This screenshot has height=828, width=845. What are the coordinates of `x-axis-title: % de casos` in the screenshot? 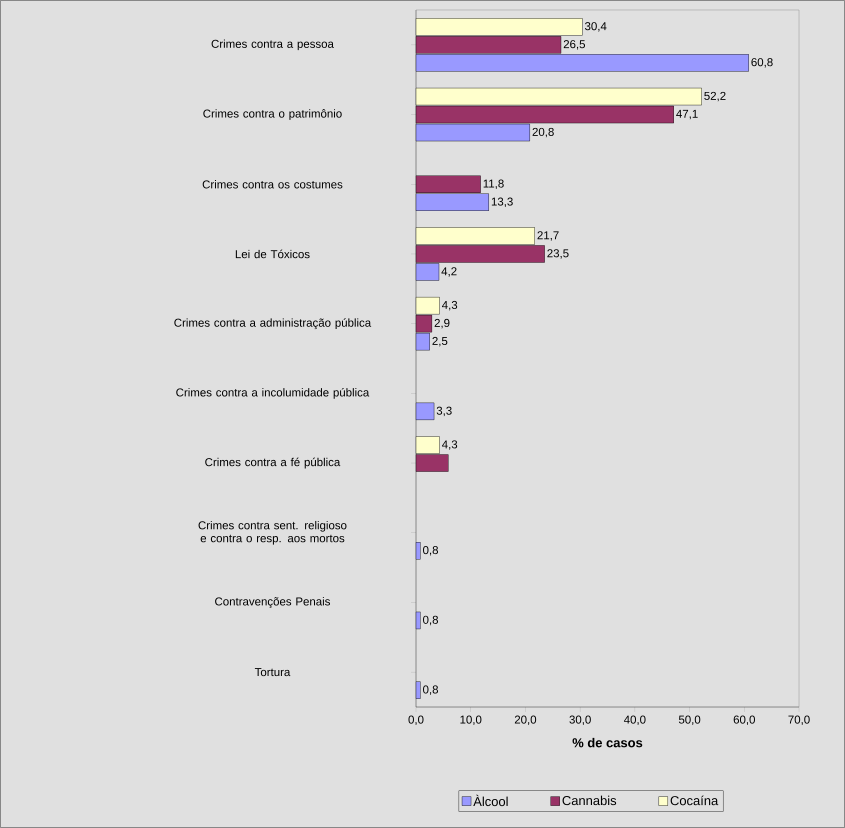 It's located at (607, 743).